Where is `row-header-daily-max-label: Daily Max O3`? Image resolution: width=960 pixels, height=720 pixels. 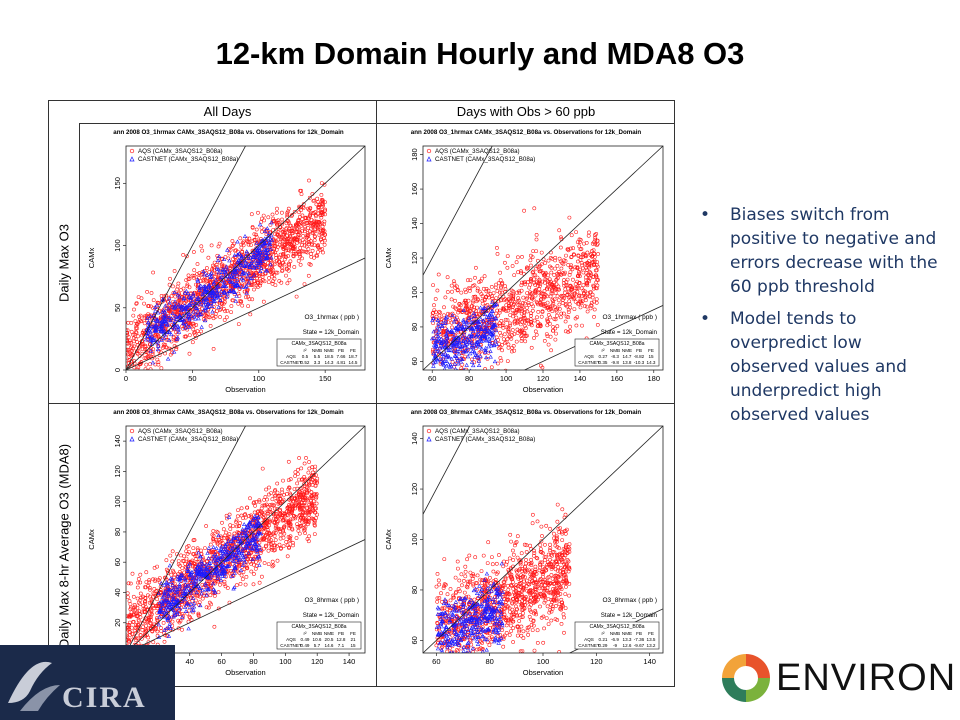
row-header-daily-max-label: Daily Max O3 is located at coordinates (64, 263).